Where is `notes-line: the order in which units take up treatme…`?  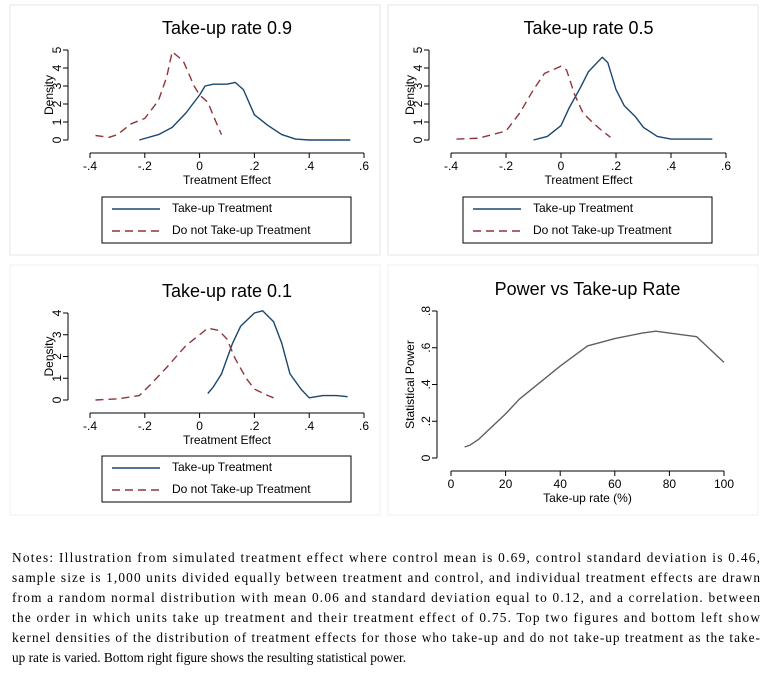
notes-line: the order in which units take up treatme… is located at coordinates (386, 617).